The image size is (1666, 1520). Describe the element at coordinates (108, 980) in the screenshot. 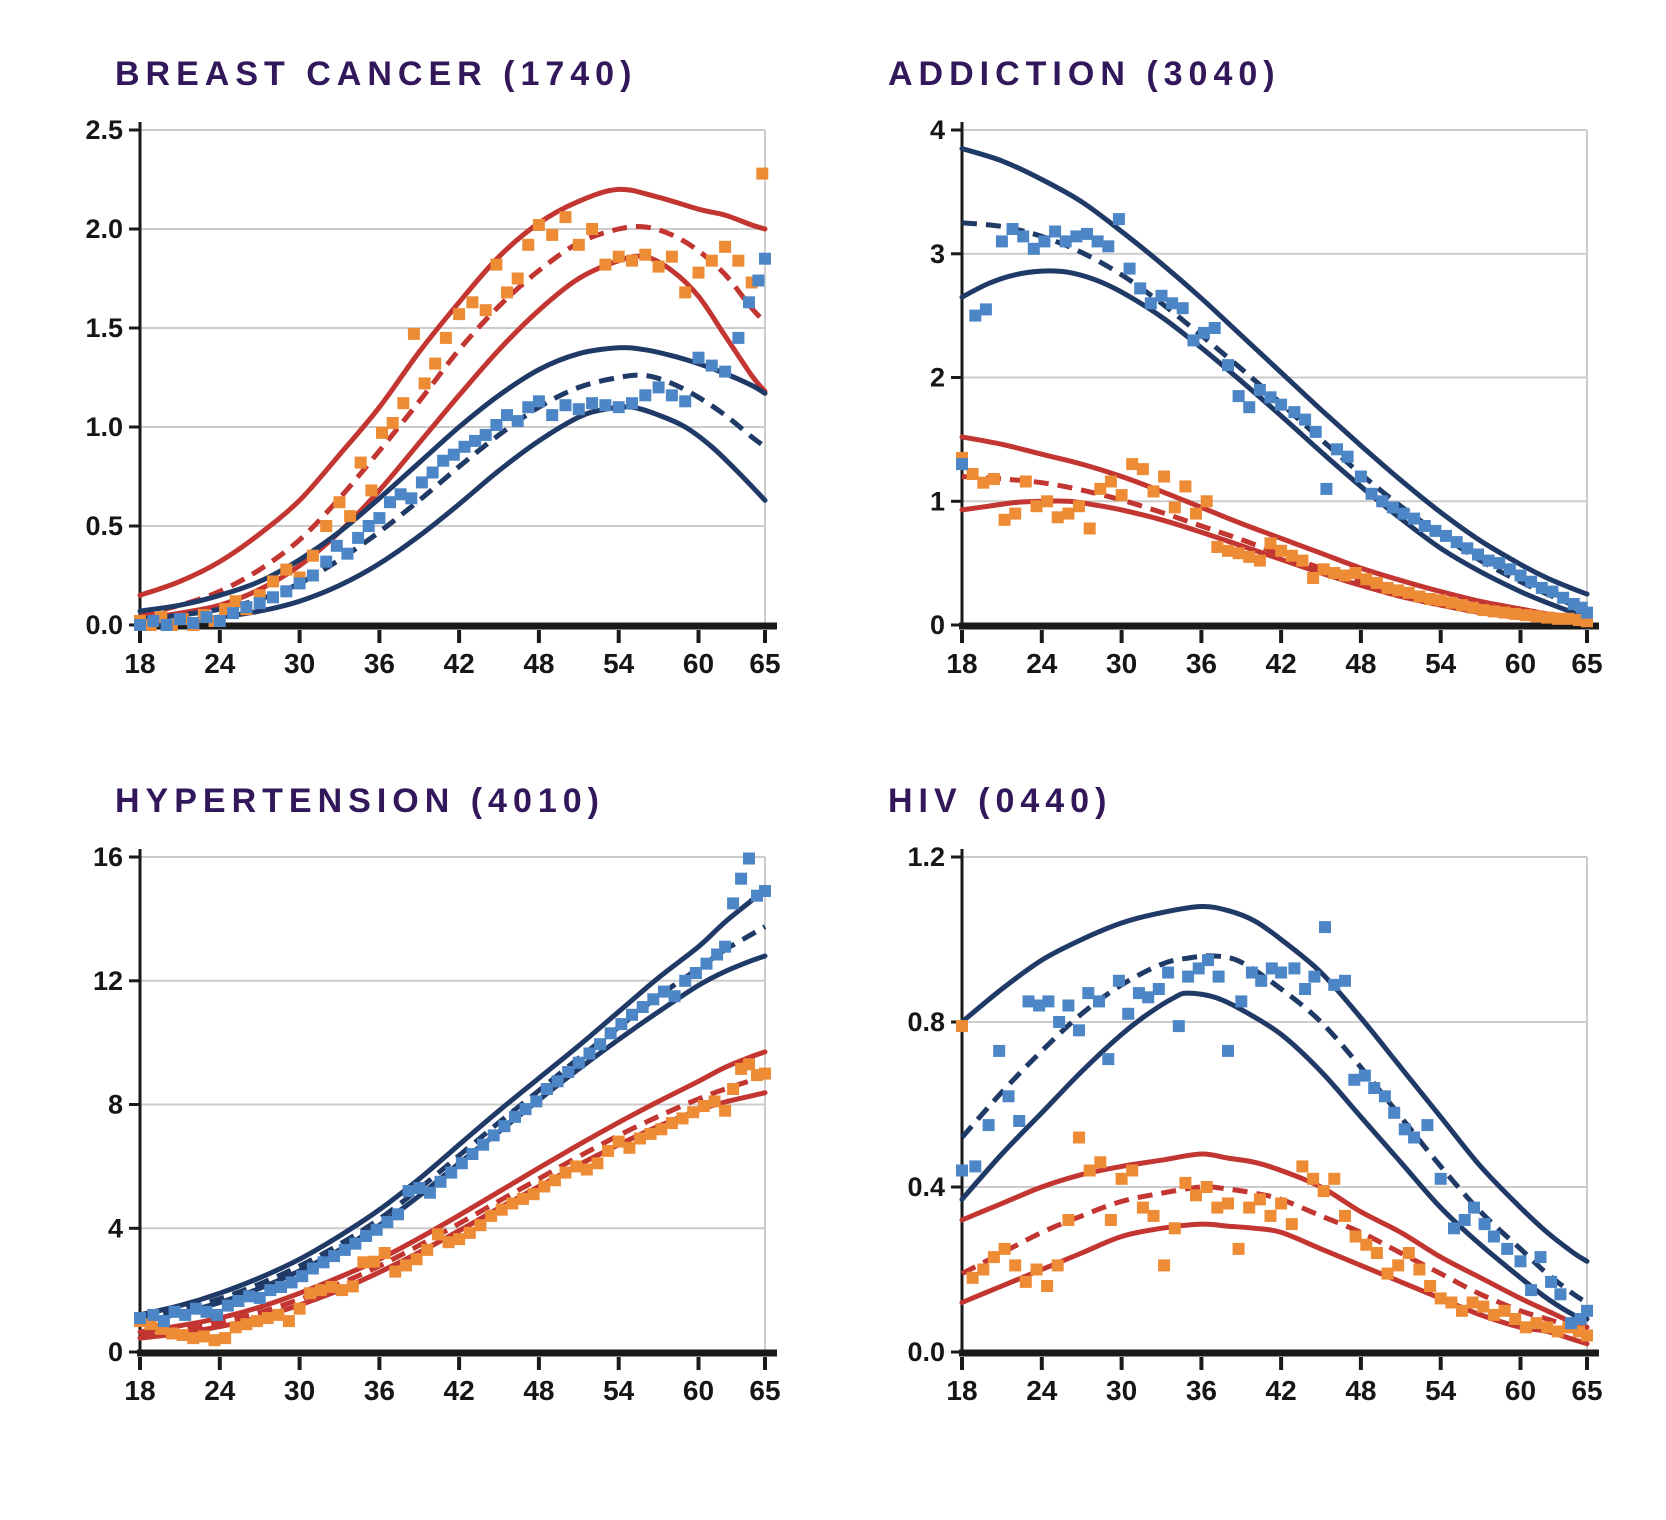

I see `y-tick-label: 12` at that location.